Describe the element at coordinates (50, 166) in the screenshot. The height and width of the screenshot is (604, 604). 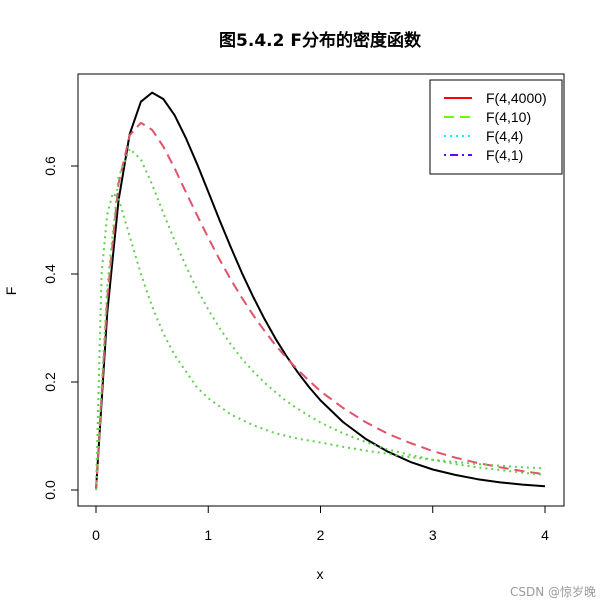
I see `y-tick-label: 0.6` at that location.